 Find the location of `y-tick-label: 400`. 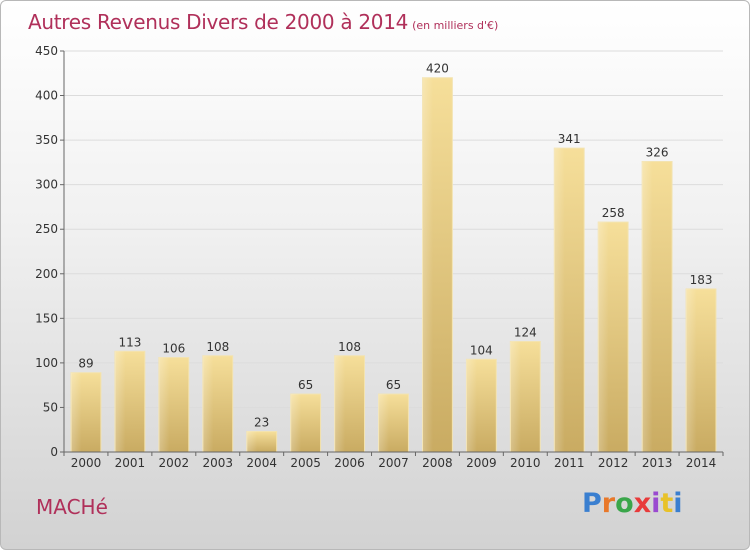

y-tick-label: 400 is located at coordinates (46, 96).